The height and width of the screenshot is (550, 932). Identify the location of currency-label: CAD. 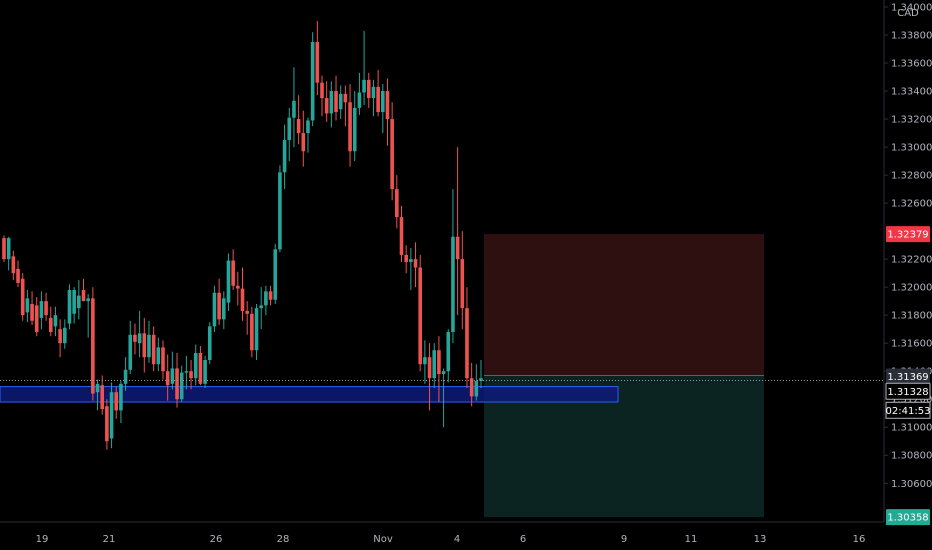
(908, 13).